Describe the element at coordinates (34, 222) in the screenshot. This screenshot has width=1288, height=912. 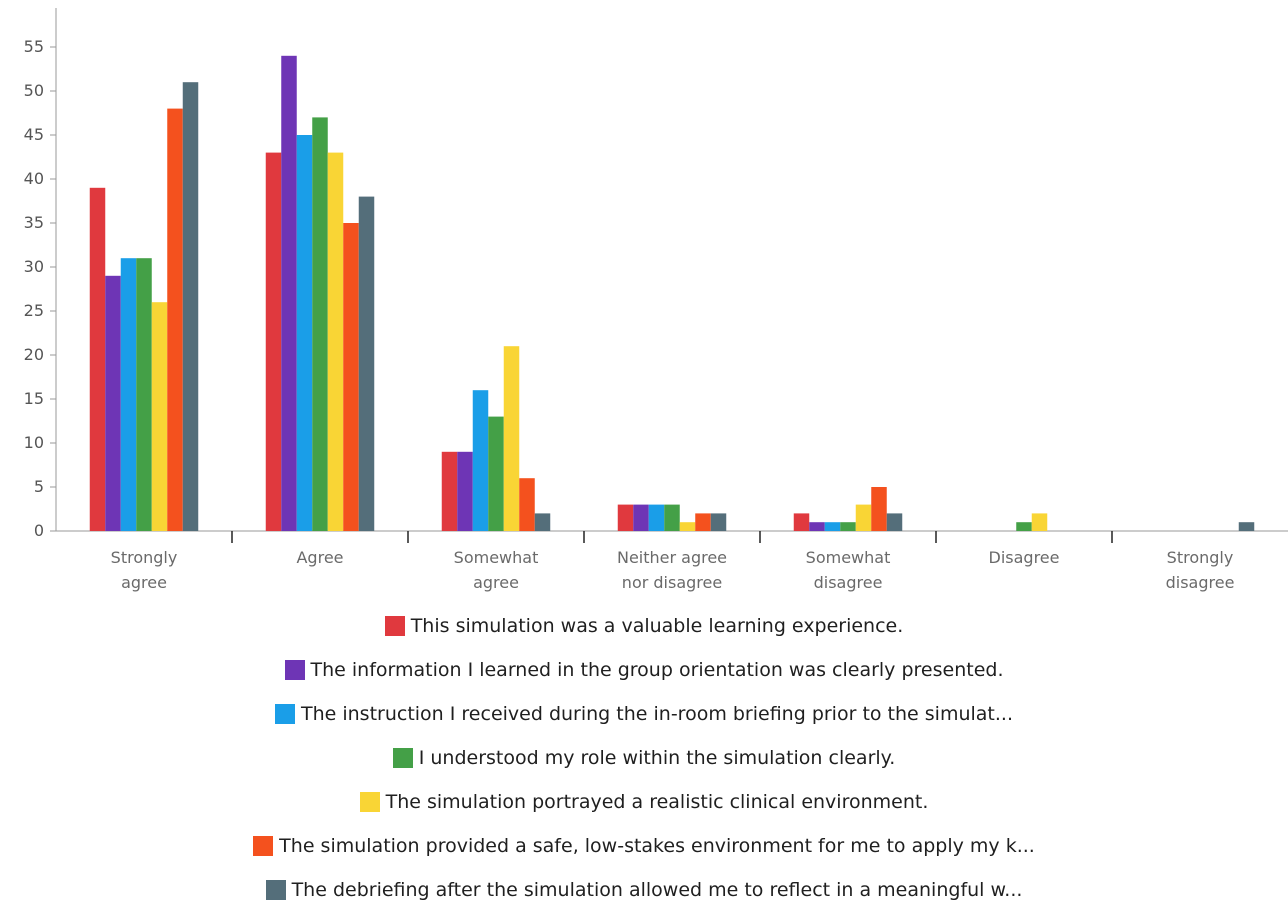
I see `y-tick-label: 35` at that location.